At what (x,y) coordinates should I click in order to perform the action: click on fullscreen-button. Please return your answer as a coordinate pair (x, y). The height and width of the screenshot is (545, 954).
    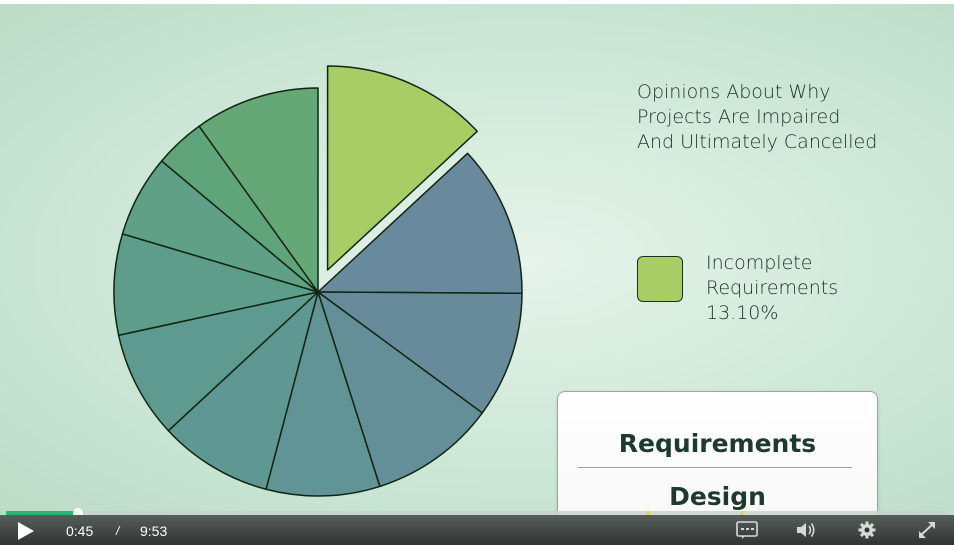
    Looking at the image, I should click on (927, 530).